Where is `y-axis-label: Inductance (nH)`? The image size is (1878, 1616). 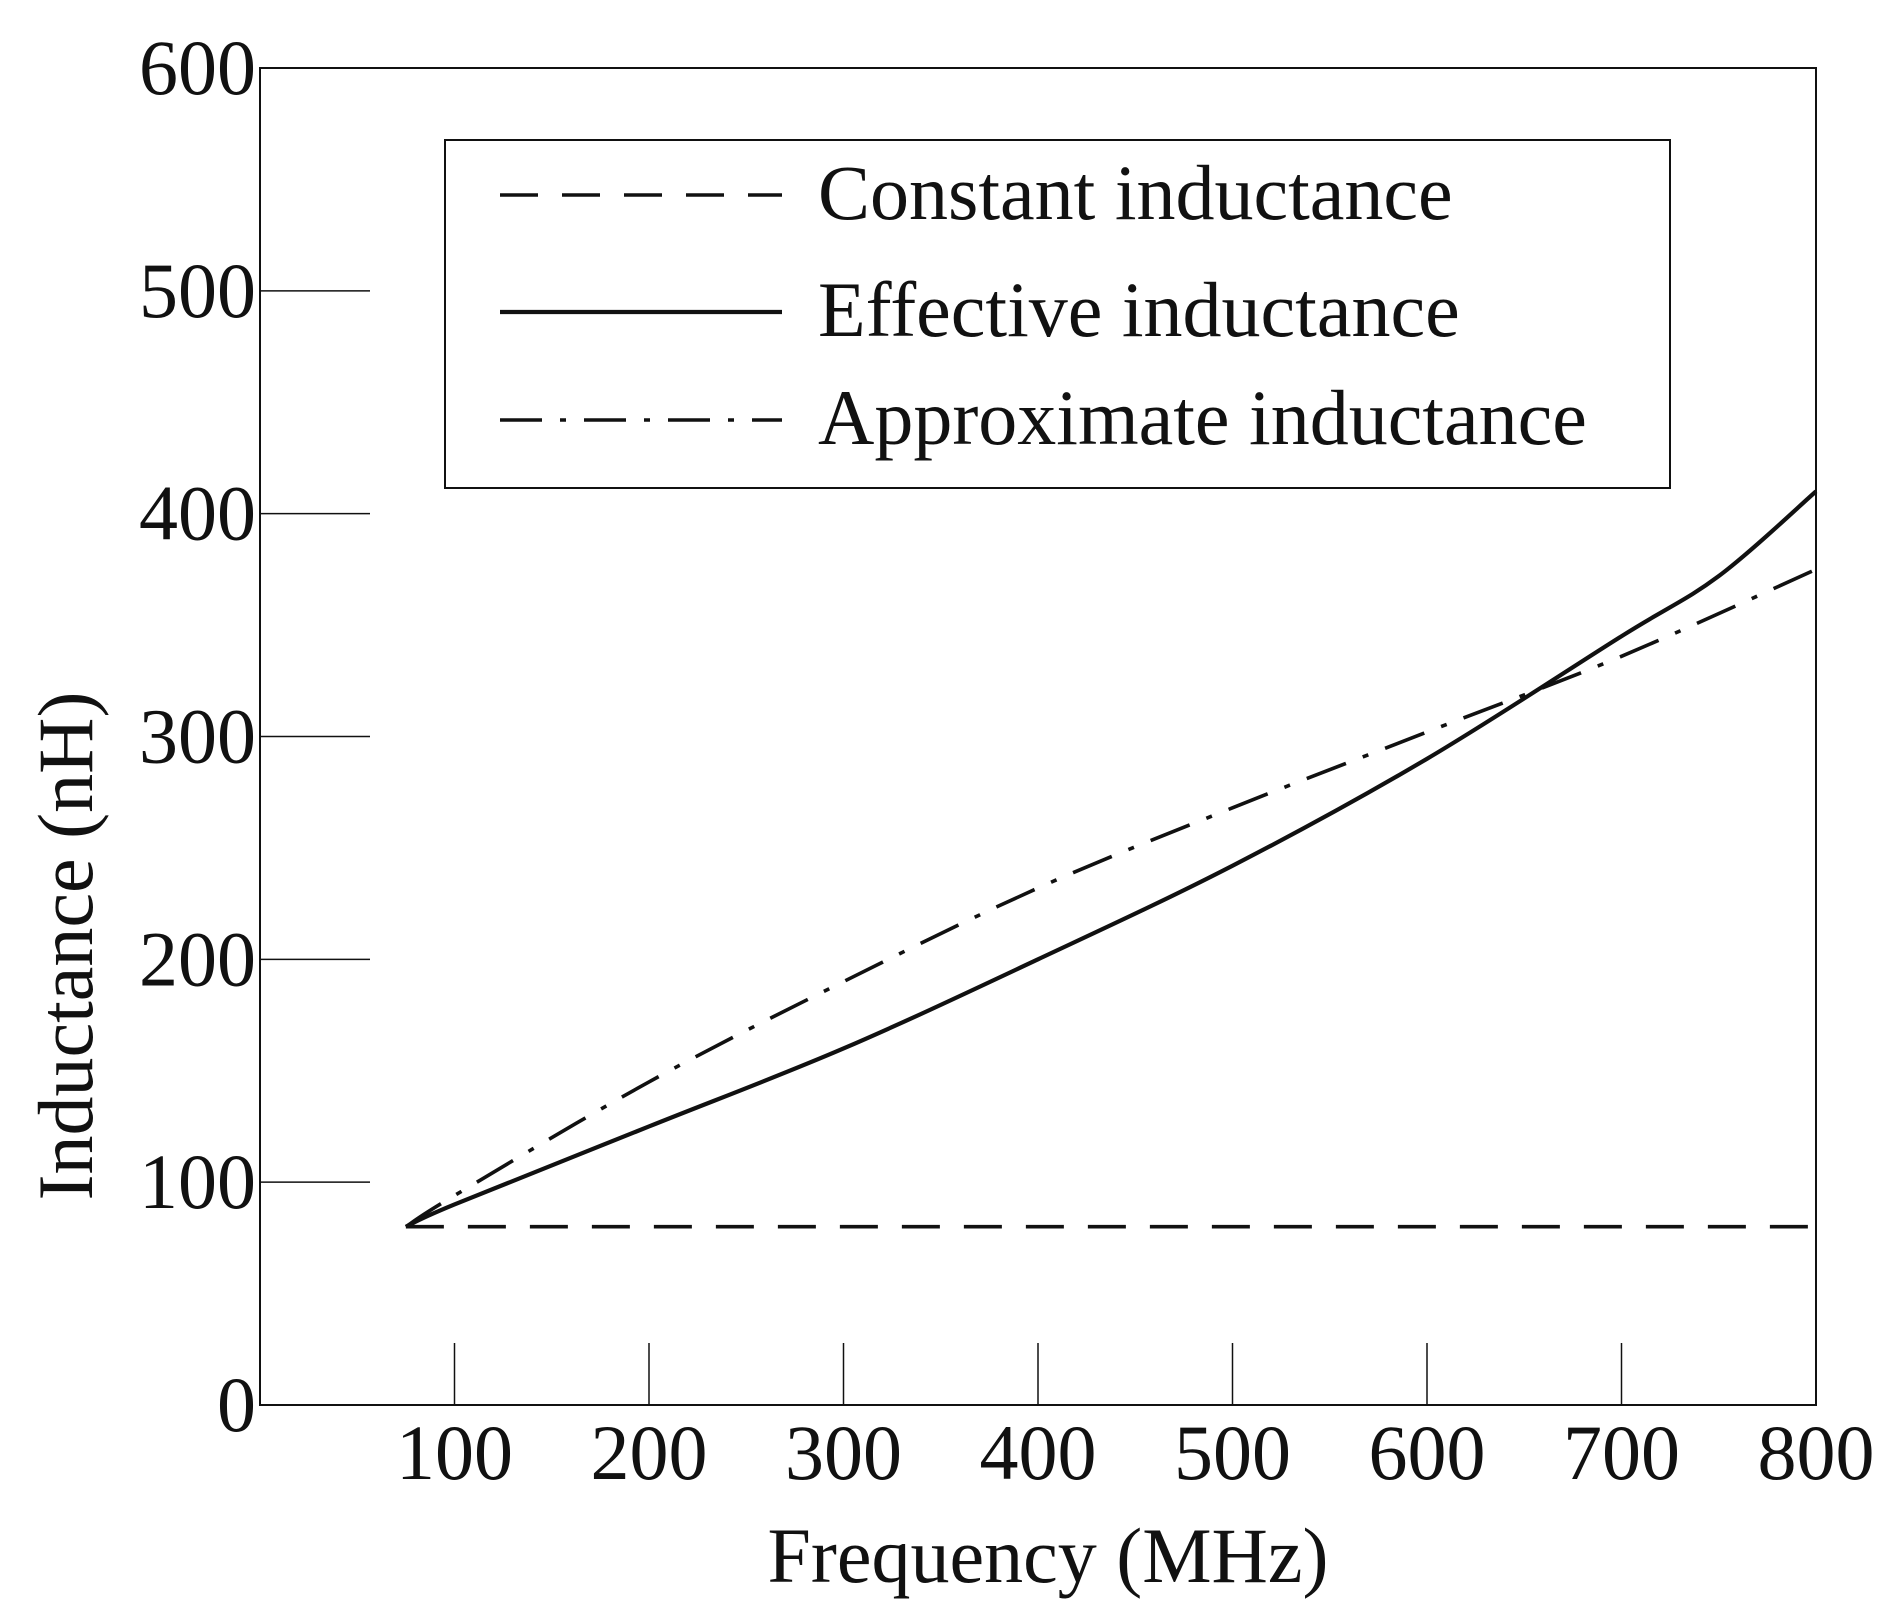 y-axis-label: Inductance (nH) is located at coordinates (65, 946).